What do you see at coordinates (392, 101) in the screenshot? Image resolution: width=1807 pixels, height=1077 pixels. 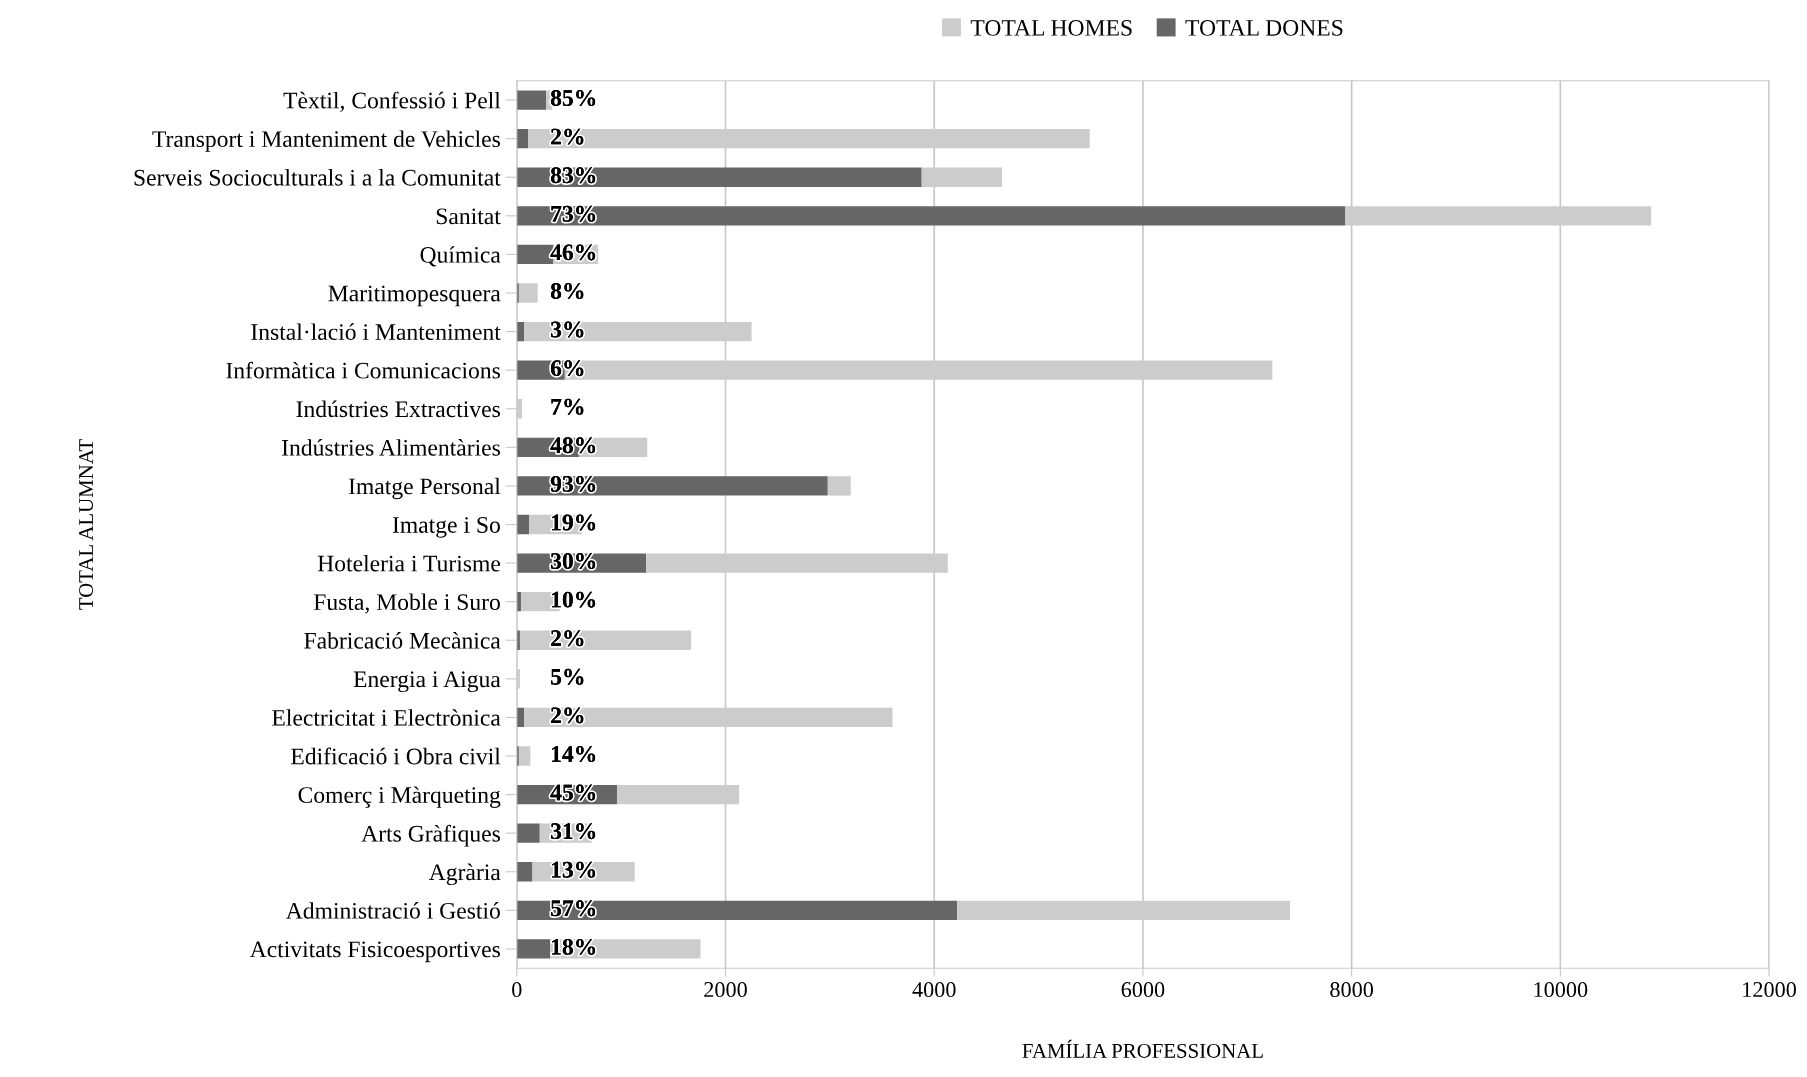 I see `y-tick-label: Tèxtil, Confessió i Pell` at bounding box center [392, 101].